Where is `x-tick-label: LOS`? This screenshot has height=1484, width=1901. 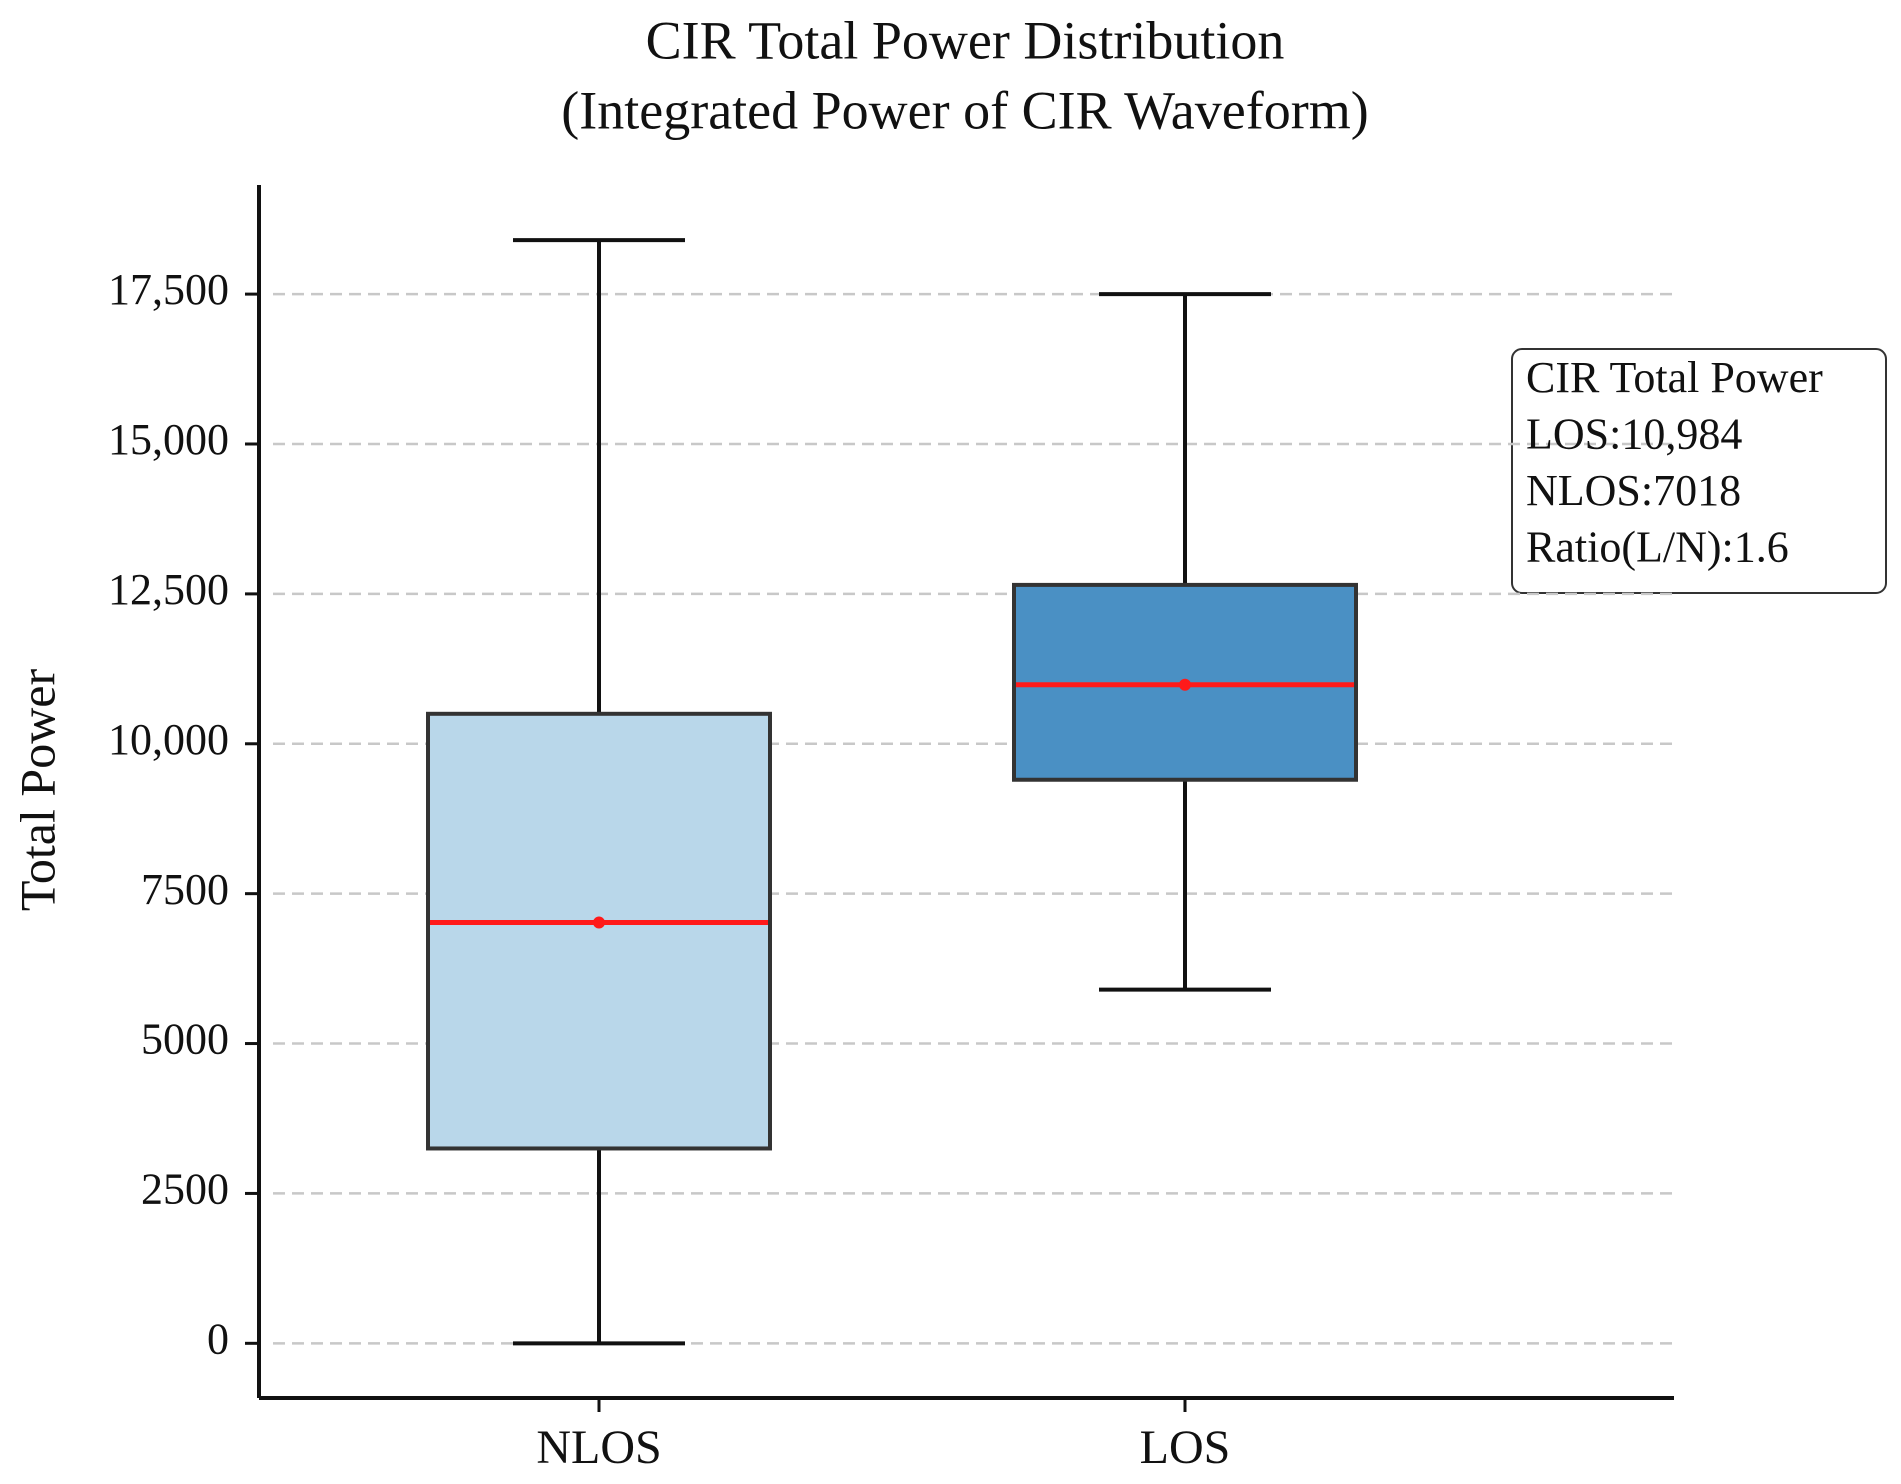
x-tick-label: LOS is located at coordinates (1185, 1447).